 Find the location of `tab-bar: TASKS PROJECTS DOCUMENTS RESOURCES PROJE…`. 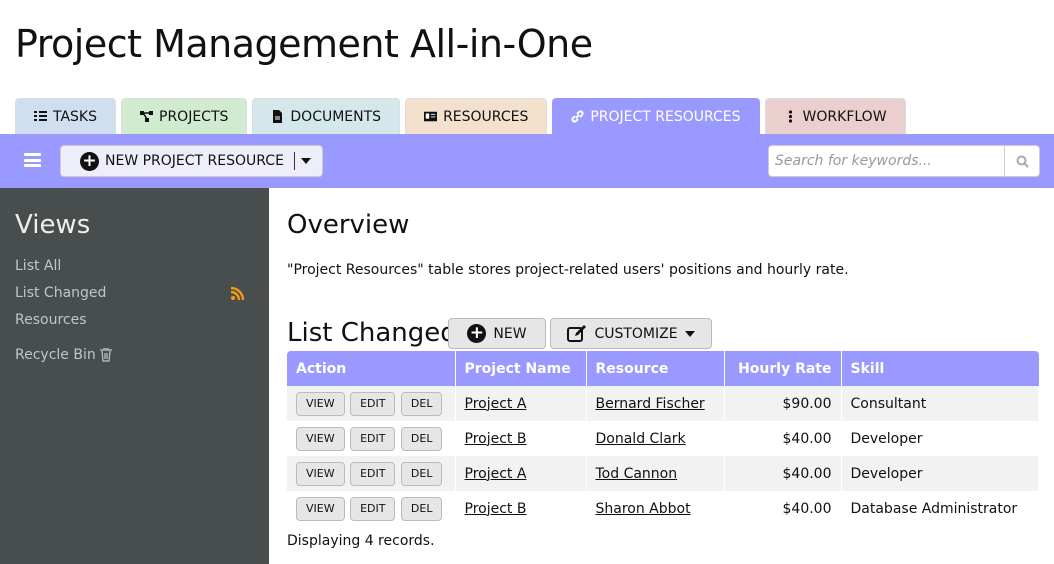

tab-bar: TASKS PROJECTS DOCUMENTS RESOURCES PROJE… is located at coordinates (460, 116).